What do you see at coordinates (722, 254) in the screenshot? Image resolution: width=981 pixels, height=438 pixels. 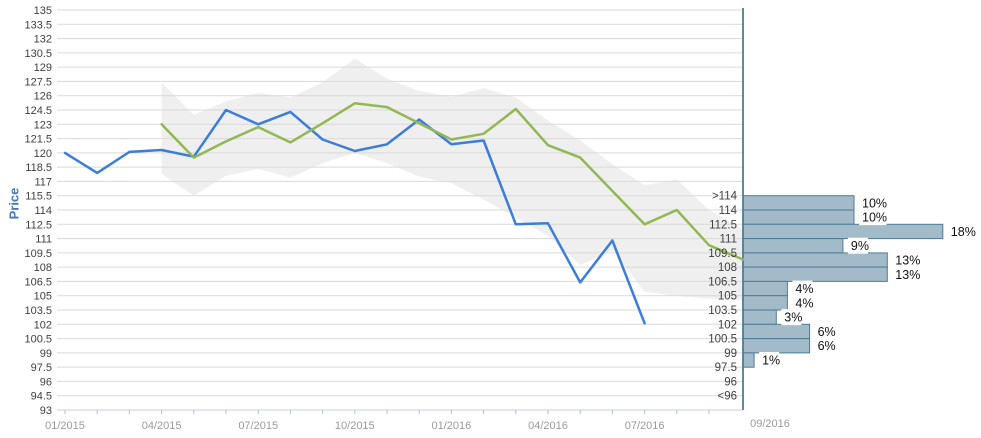 I see `histogram-bin-label: 109.5` at bounding box center [722, 254].